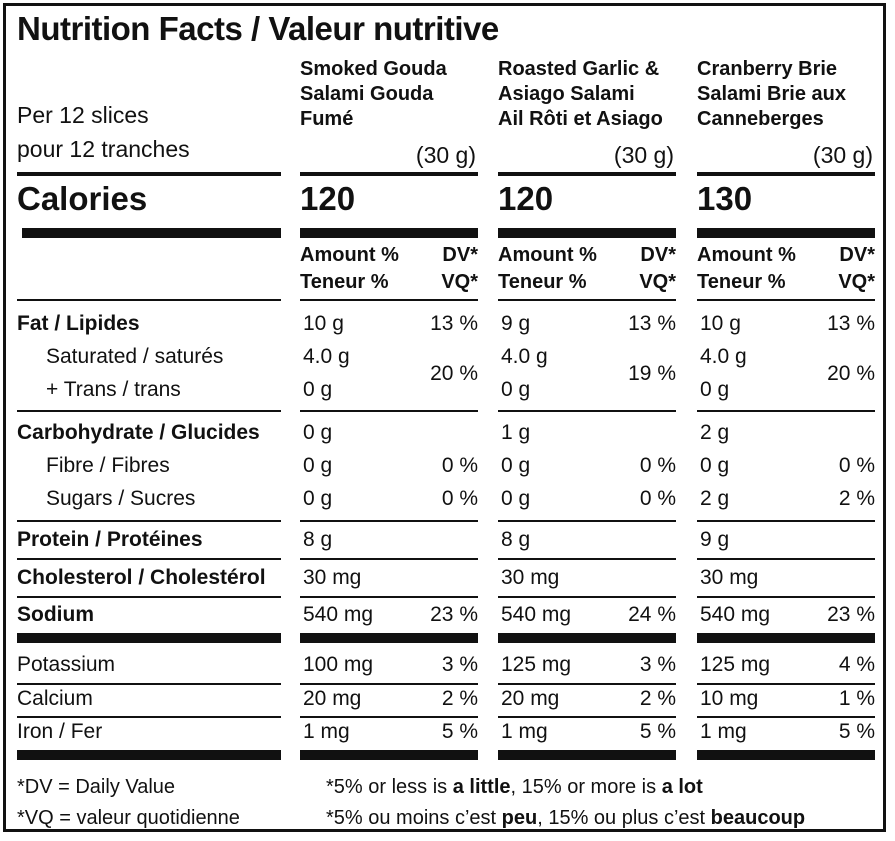 Image resolution: width=895 pixels, height=841 pixels. What do you see at coordinates (481, 787) in the screenshot?
I see `footnote-en-little: a little` at bounding box center [481, 787].